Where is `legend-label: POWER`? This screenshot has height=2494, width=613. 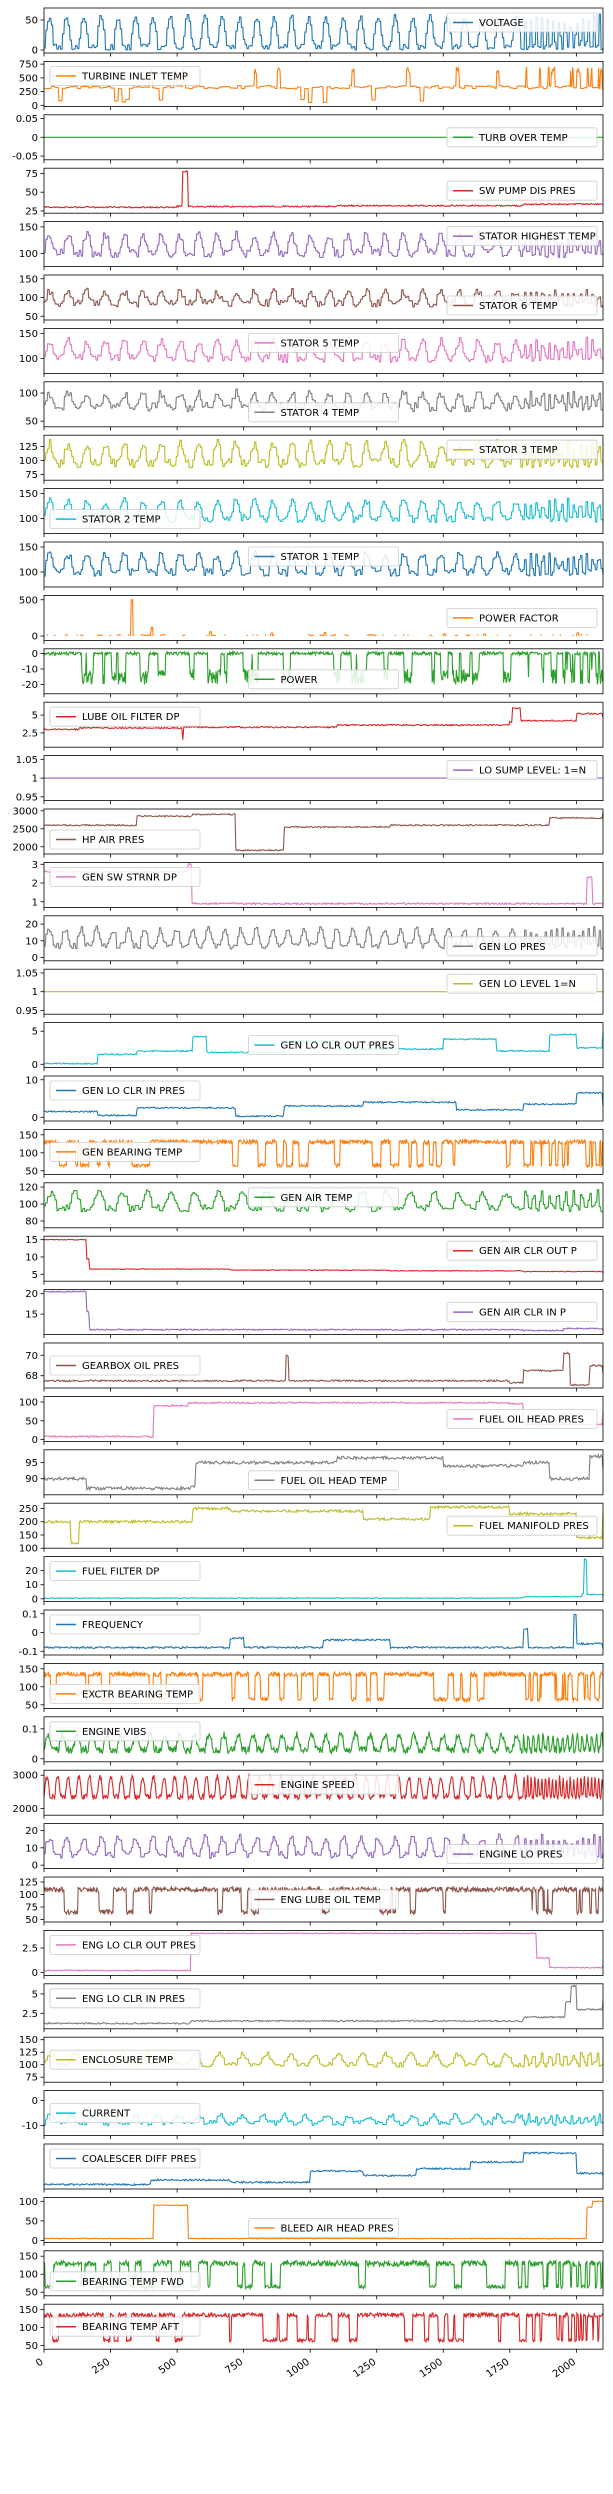
legend-label: POWER is located at coordinates (299, 680).